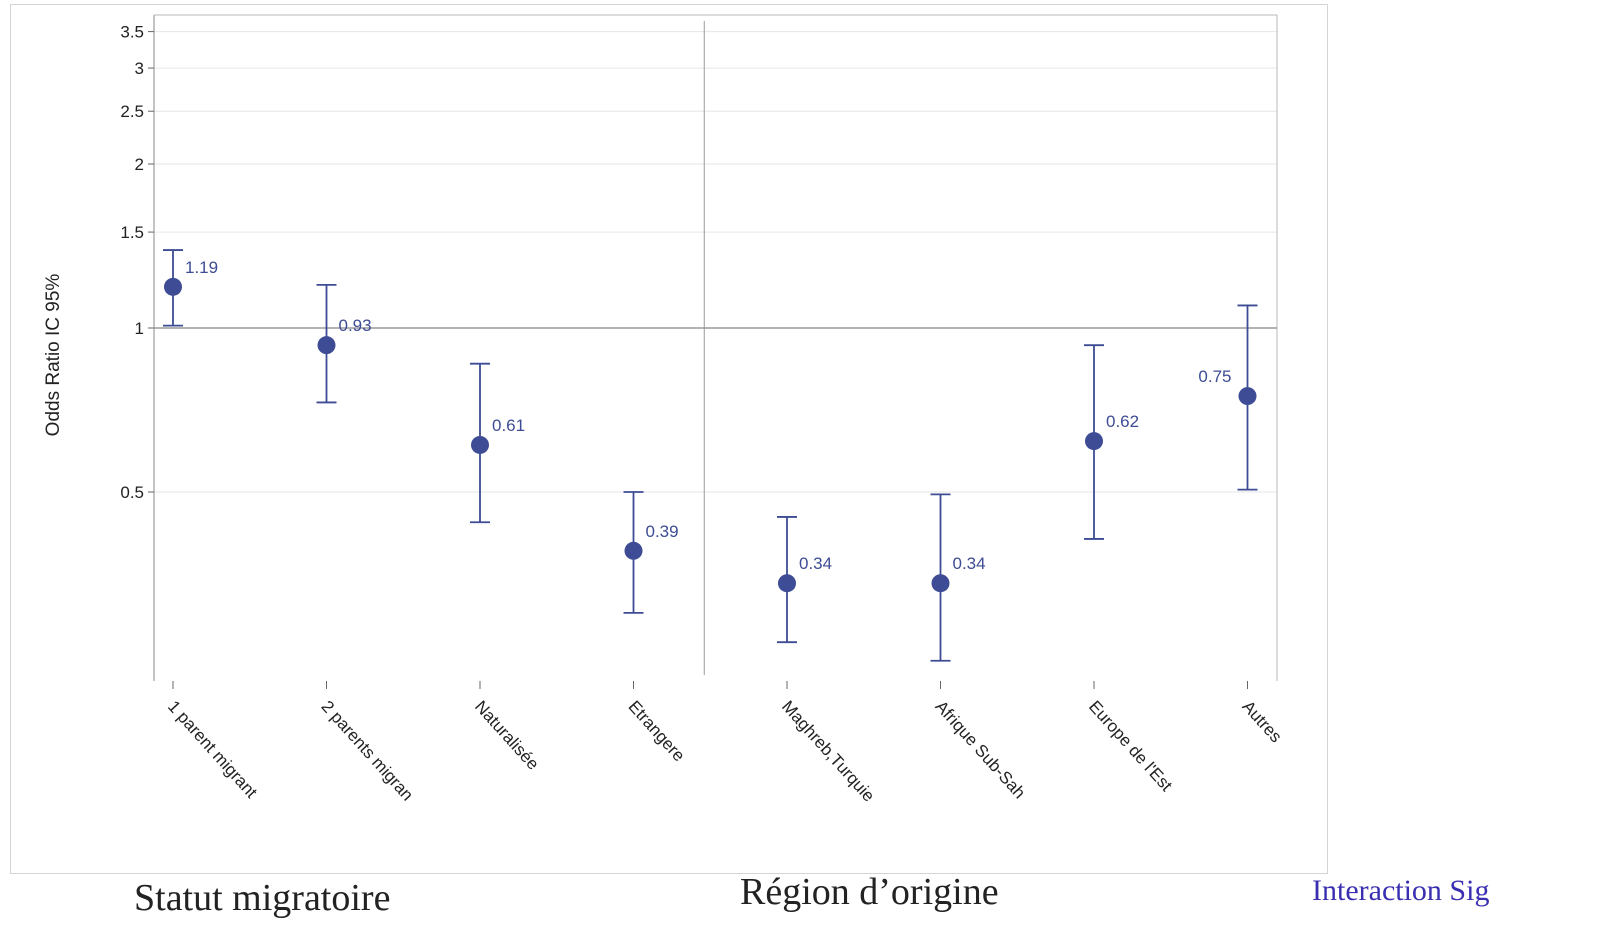 The image size is (1608, 948). What do you see at coordinates (53, 355) in the screenshot?
I see `y-axis-title: Odds Ratio IC 95%` at bounding box center [53, 355].